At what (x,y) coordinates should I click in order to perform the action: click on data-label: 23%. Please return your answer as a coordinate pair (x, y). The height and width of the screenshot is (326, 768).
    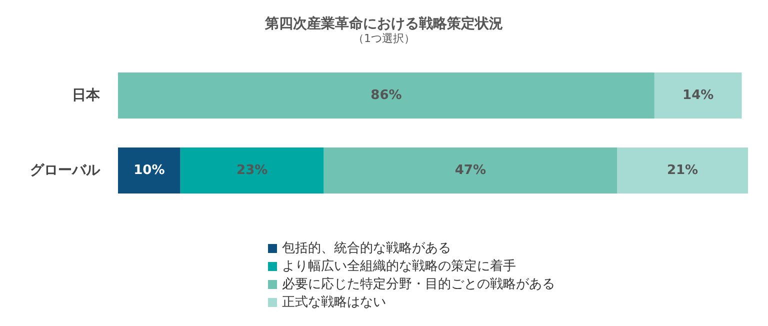
    Looking at the image, I should click on (252, 170).